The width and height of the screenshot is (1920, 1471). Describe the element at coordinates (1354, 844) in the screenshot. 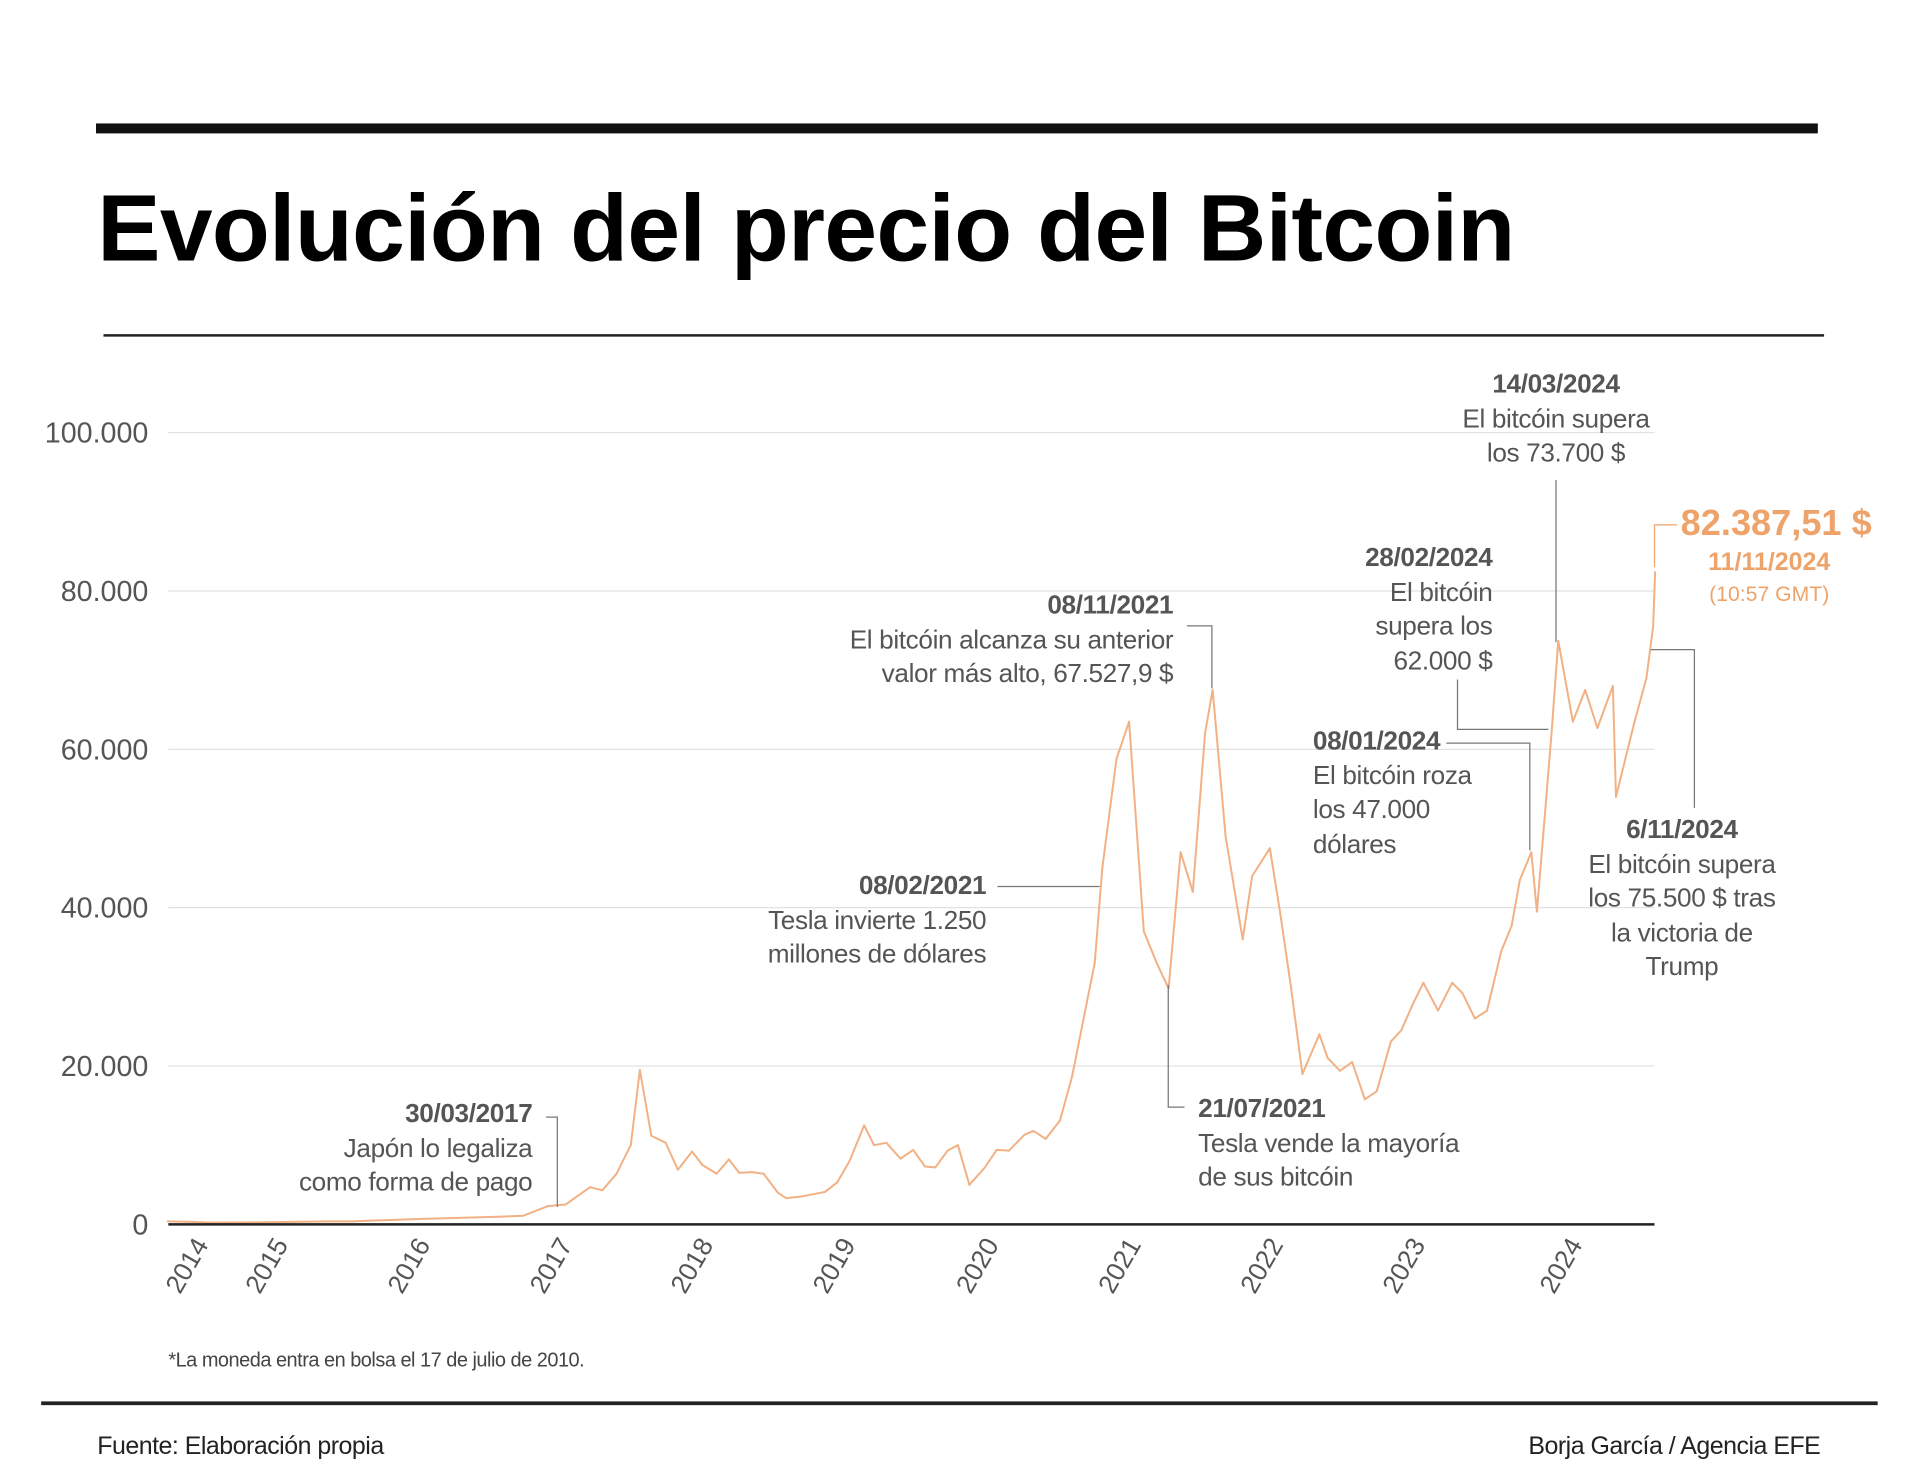

I see `annotation-text: dólares` at that location.